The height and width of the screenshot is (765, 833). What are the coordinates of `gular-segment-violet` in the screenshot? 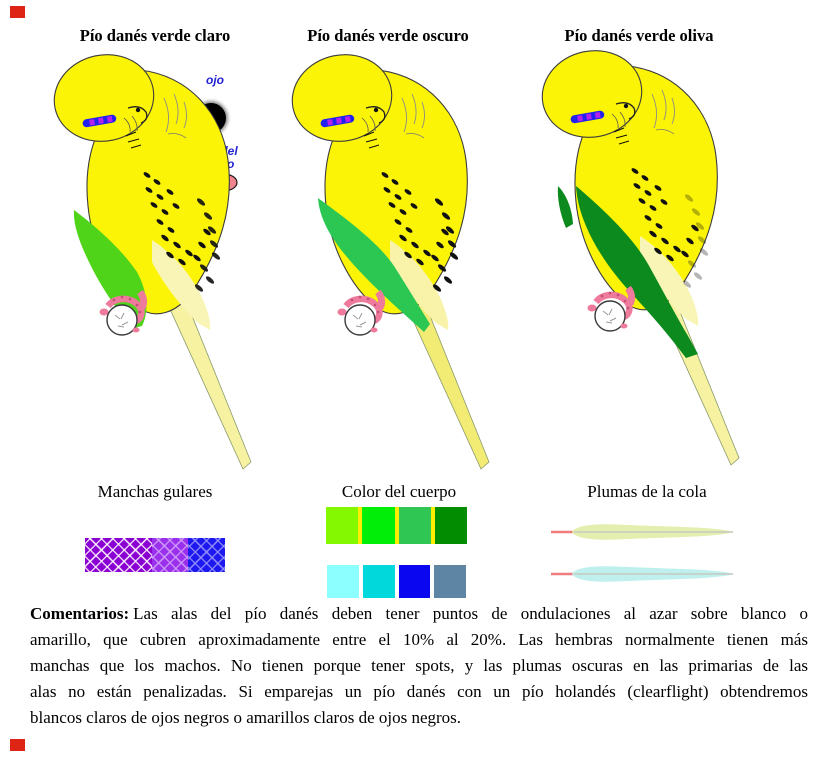 It's located at (170, 555).